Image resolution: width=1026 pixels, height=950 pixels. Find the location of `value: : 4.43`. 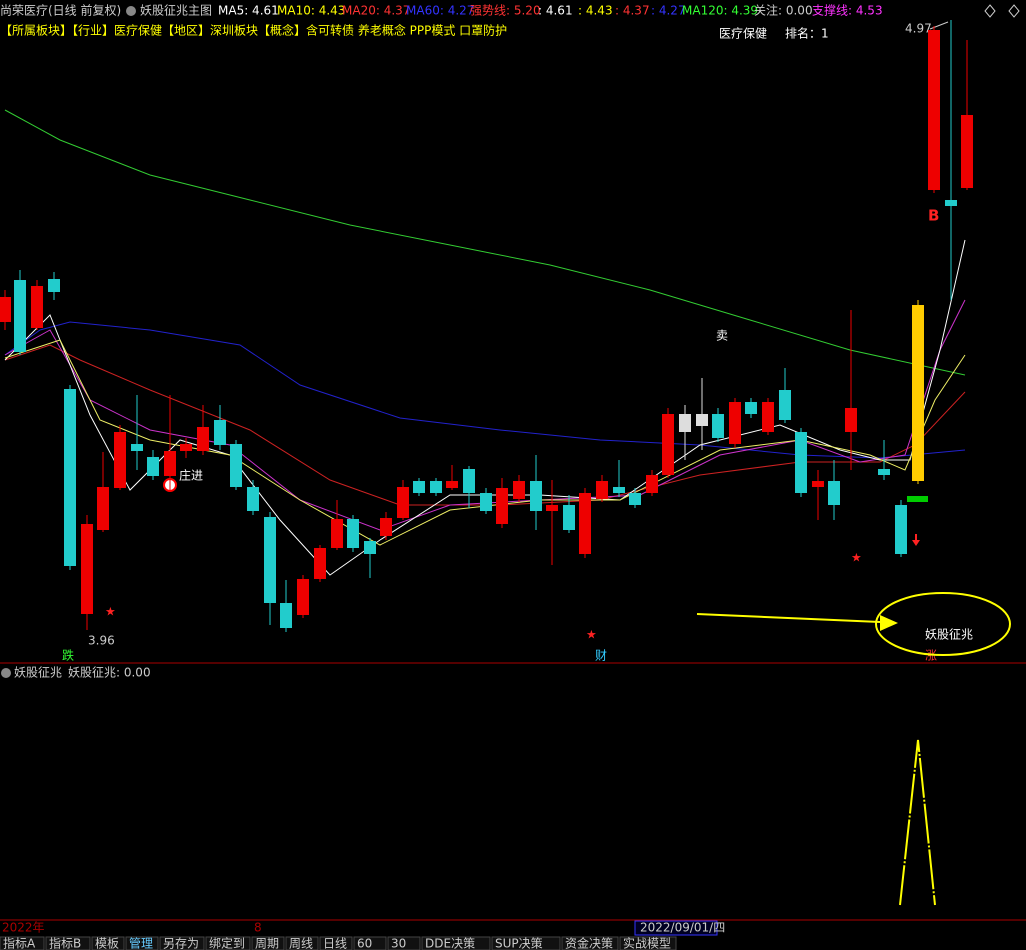

value: : 4.43 is located at coordinates (595, 11).